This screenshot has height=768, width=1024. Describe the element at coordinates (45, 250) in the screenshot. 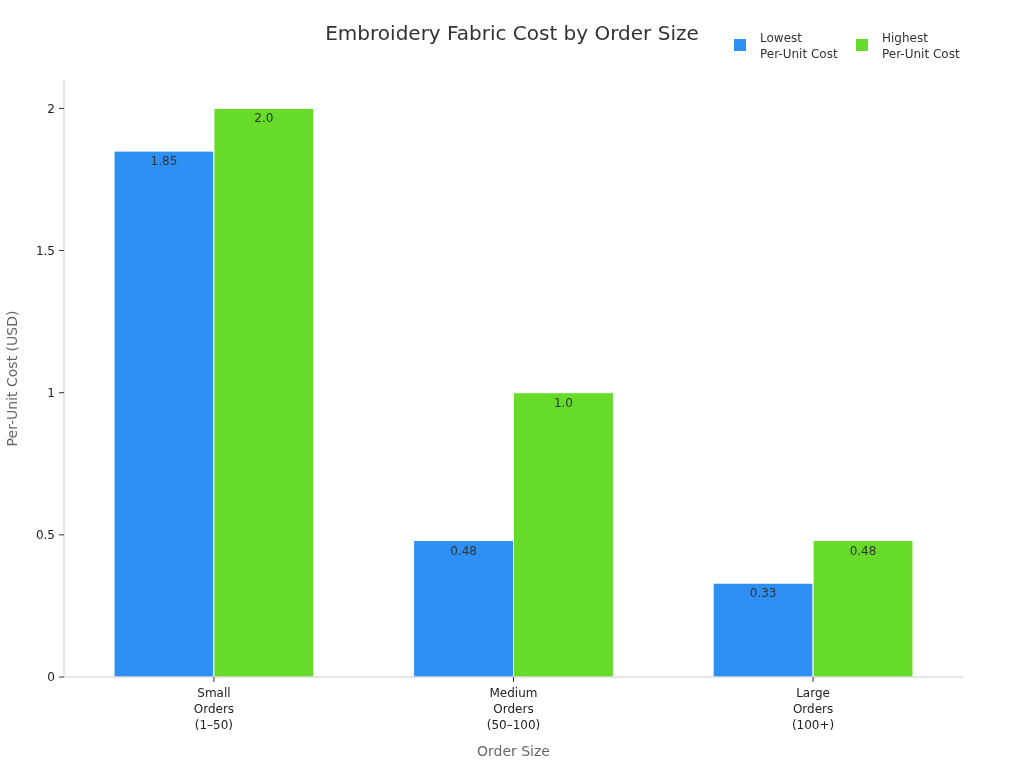

I see `y-tick-label: 1.5` at that location.